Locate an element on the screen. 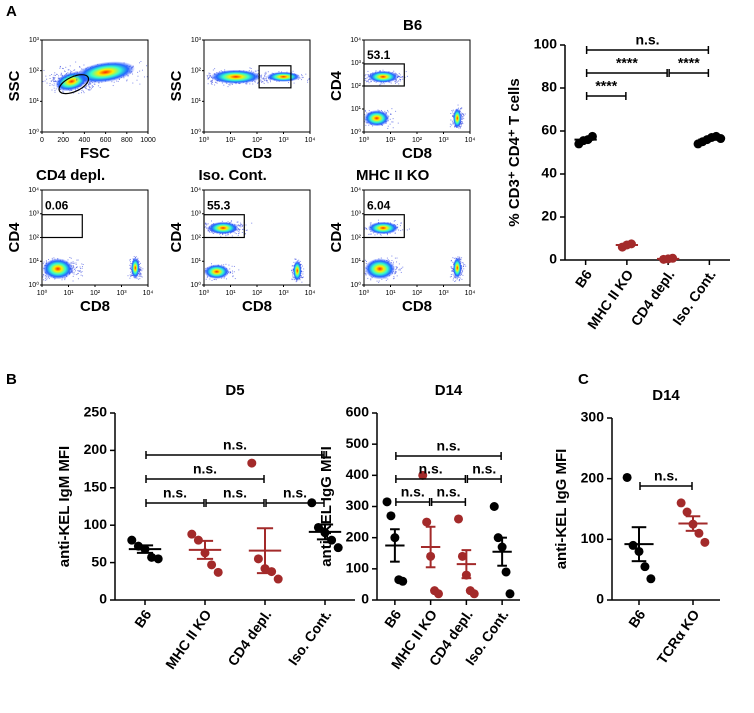 Image resolution: width=754 pixels, height=713 pixels. y-tick-label: 400 is located at coordinates (358, 474).